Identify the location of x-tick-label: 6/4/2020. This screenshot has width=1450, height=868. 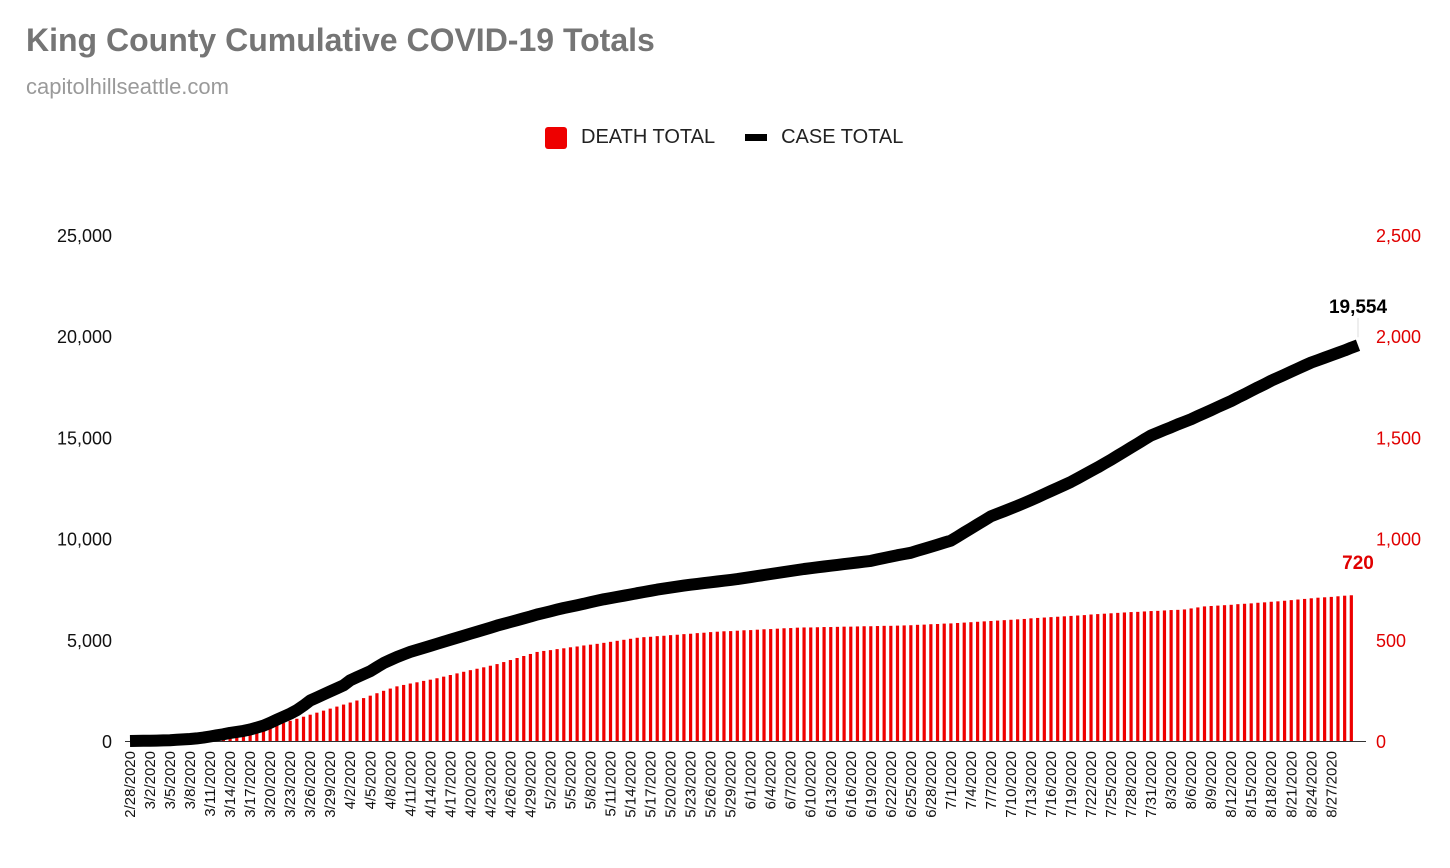
(771, 780).